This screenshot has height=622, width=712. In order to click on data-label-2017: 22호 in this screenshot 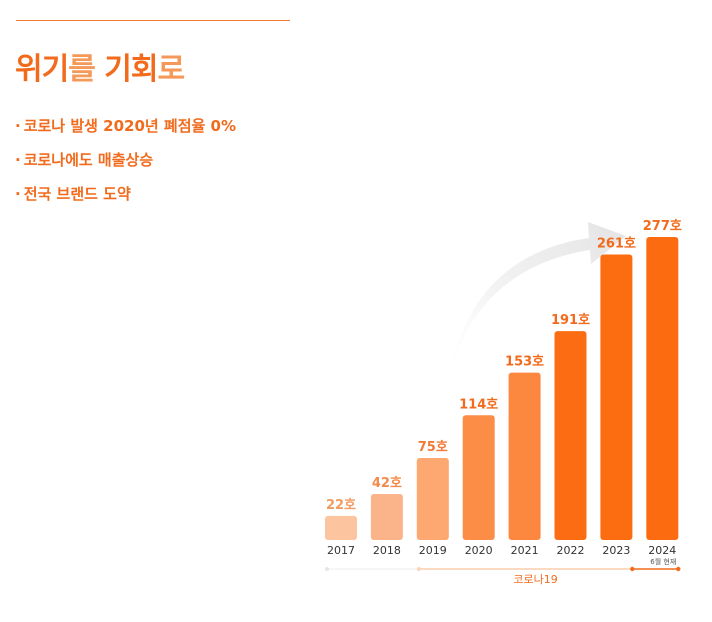, I will do `click(341, 505)`.